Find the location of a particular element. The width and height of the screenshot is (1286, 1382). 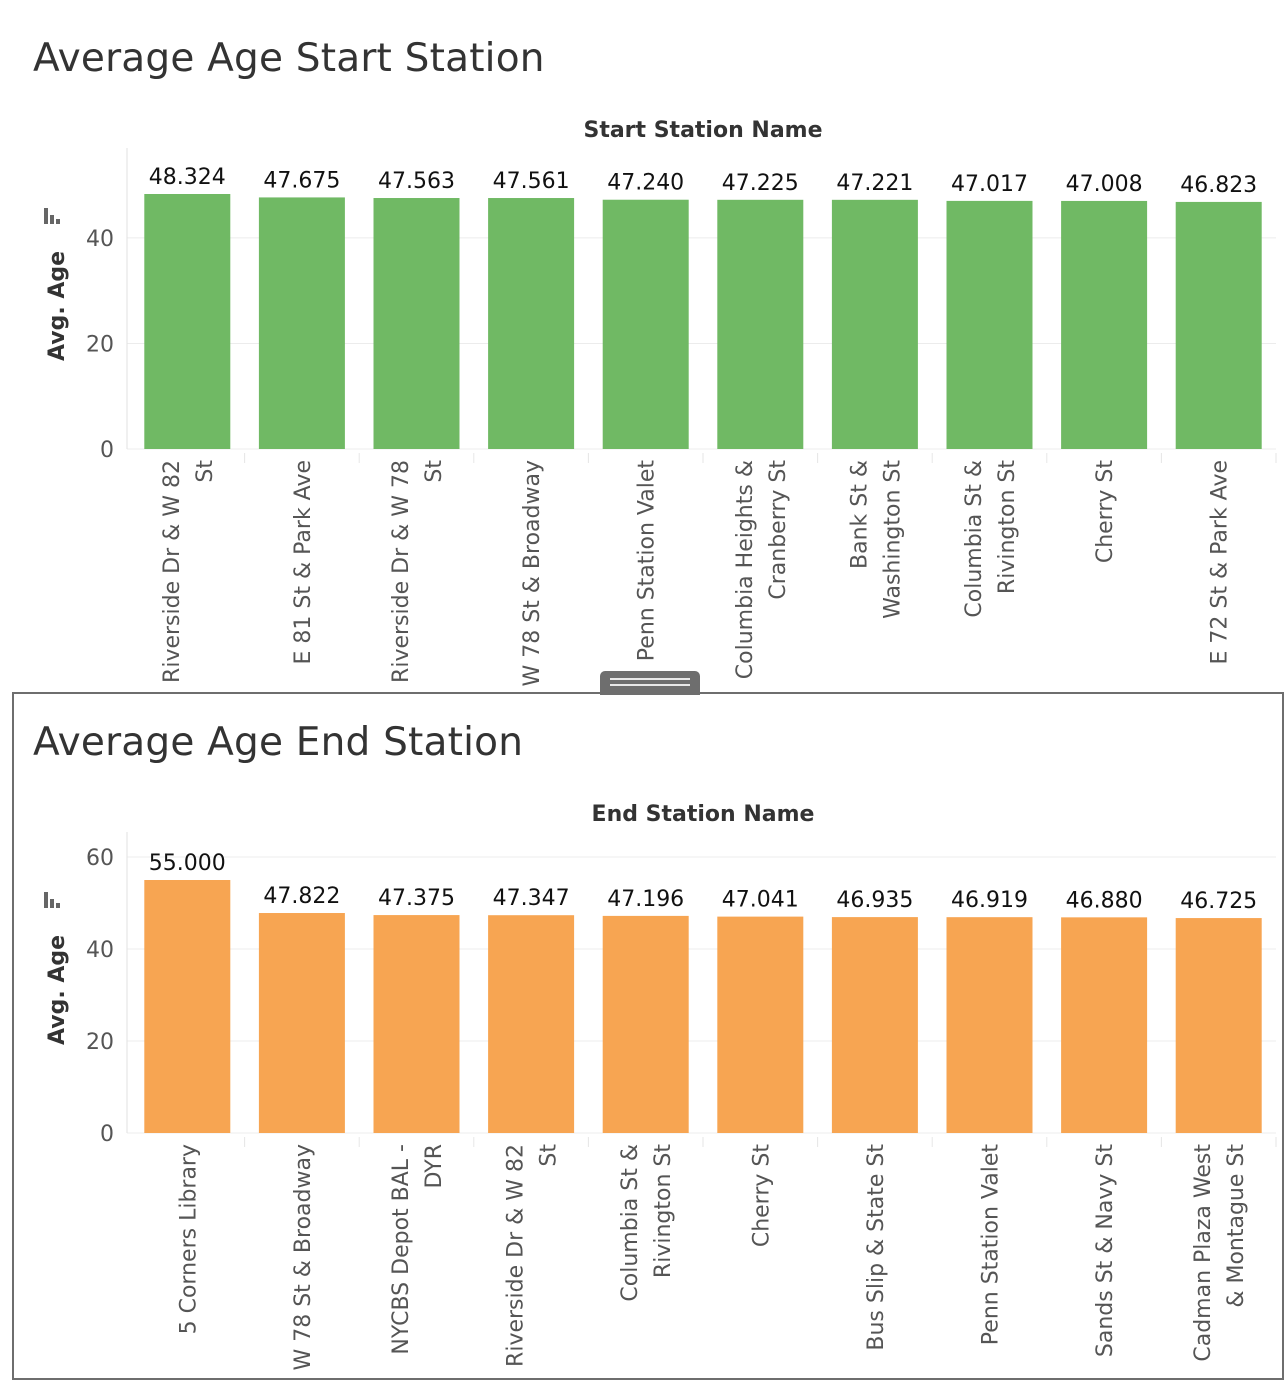

y-tick-label: 0 is located at coordinates (107, 1134).